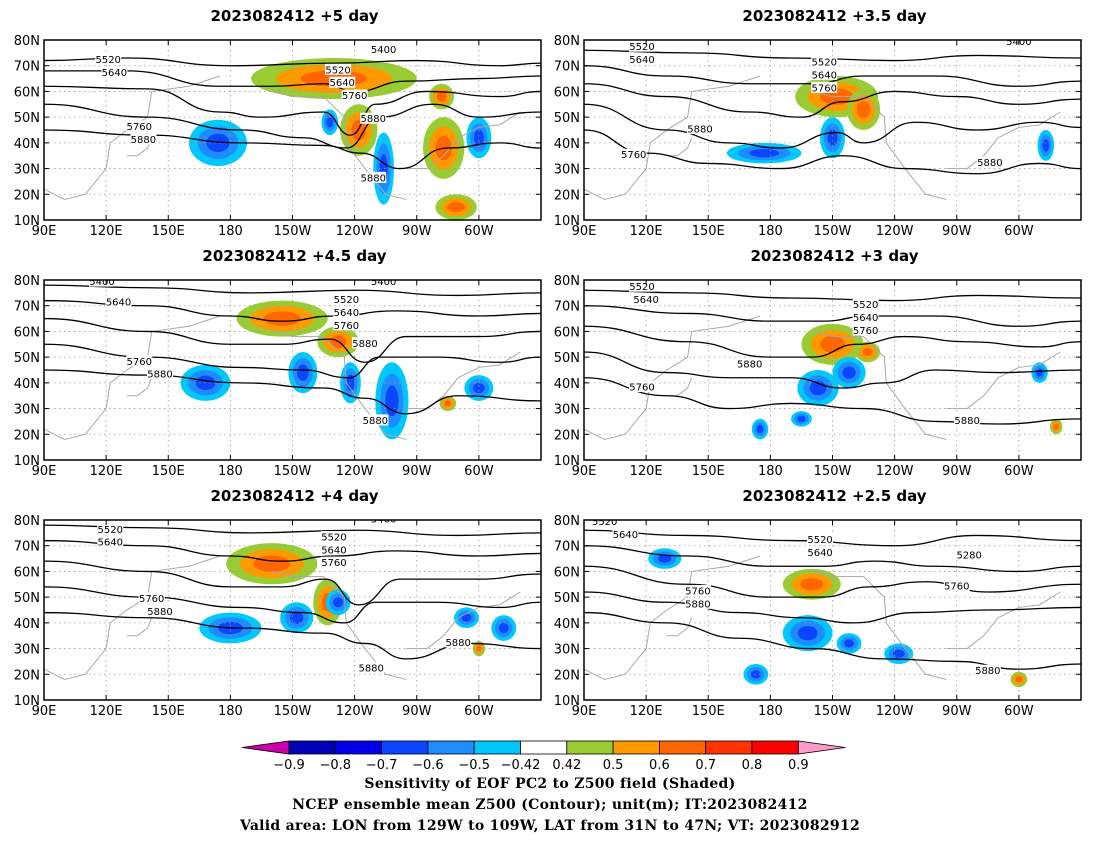 The height and width of the screenshot is (850, 1100). What do you see at coordinates (752, 765) in the screenshot?
I see `colorbar-tick-label: 0.8` at bounding box center [752, 765].